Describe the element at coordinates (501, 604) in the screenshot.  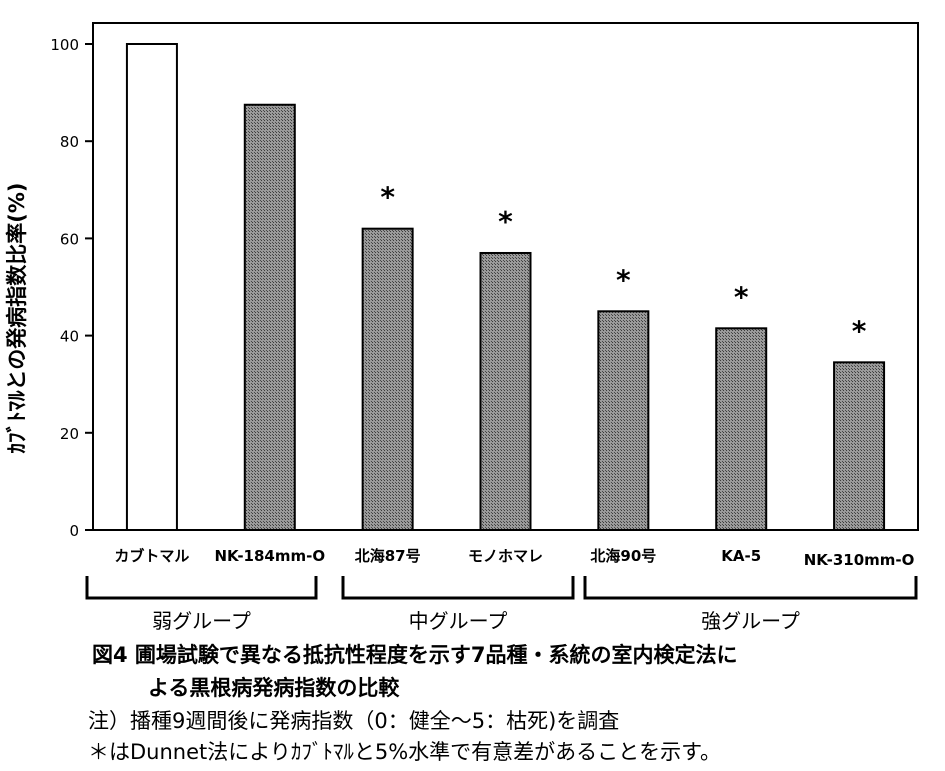
I see `group-brackets: 弱グループ 中グループ 強グループ` at that location.